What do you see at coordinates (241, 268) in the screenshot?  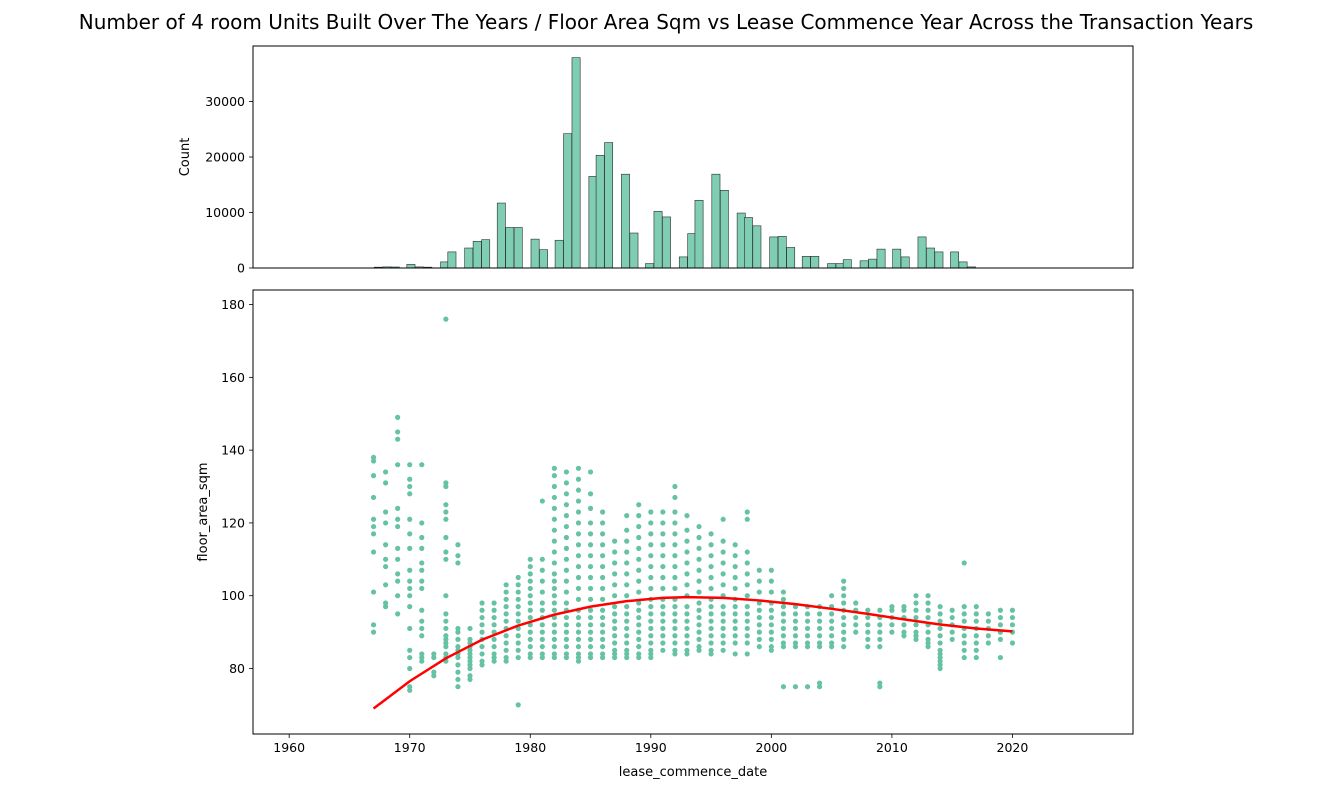 I see `histogram-y-tick-label: 0` at bounding box center [241, 268].